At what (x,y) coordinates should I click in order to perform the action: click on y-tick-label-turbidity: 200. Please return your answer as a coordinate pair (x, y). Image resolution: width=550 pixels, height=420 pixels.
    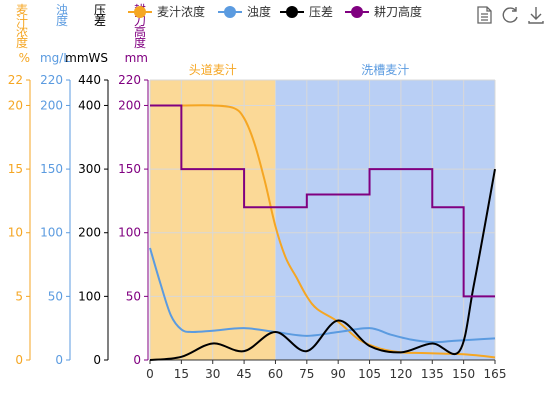
    Looking at the image, I should click on (51, 105).